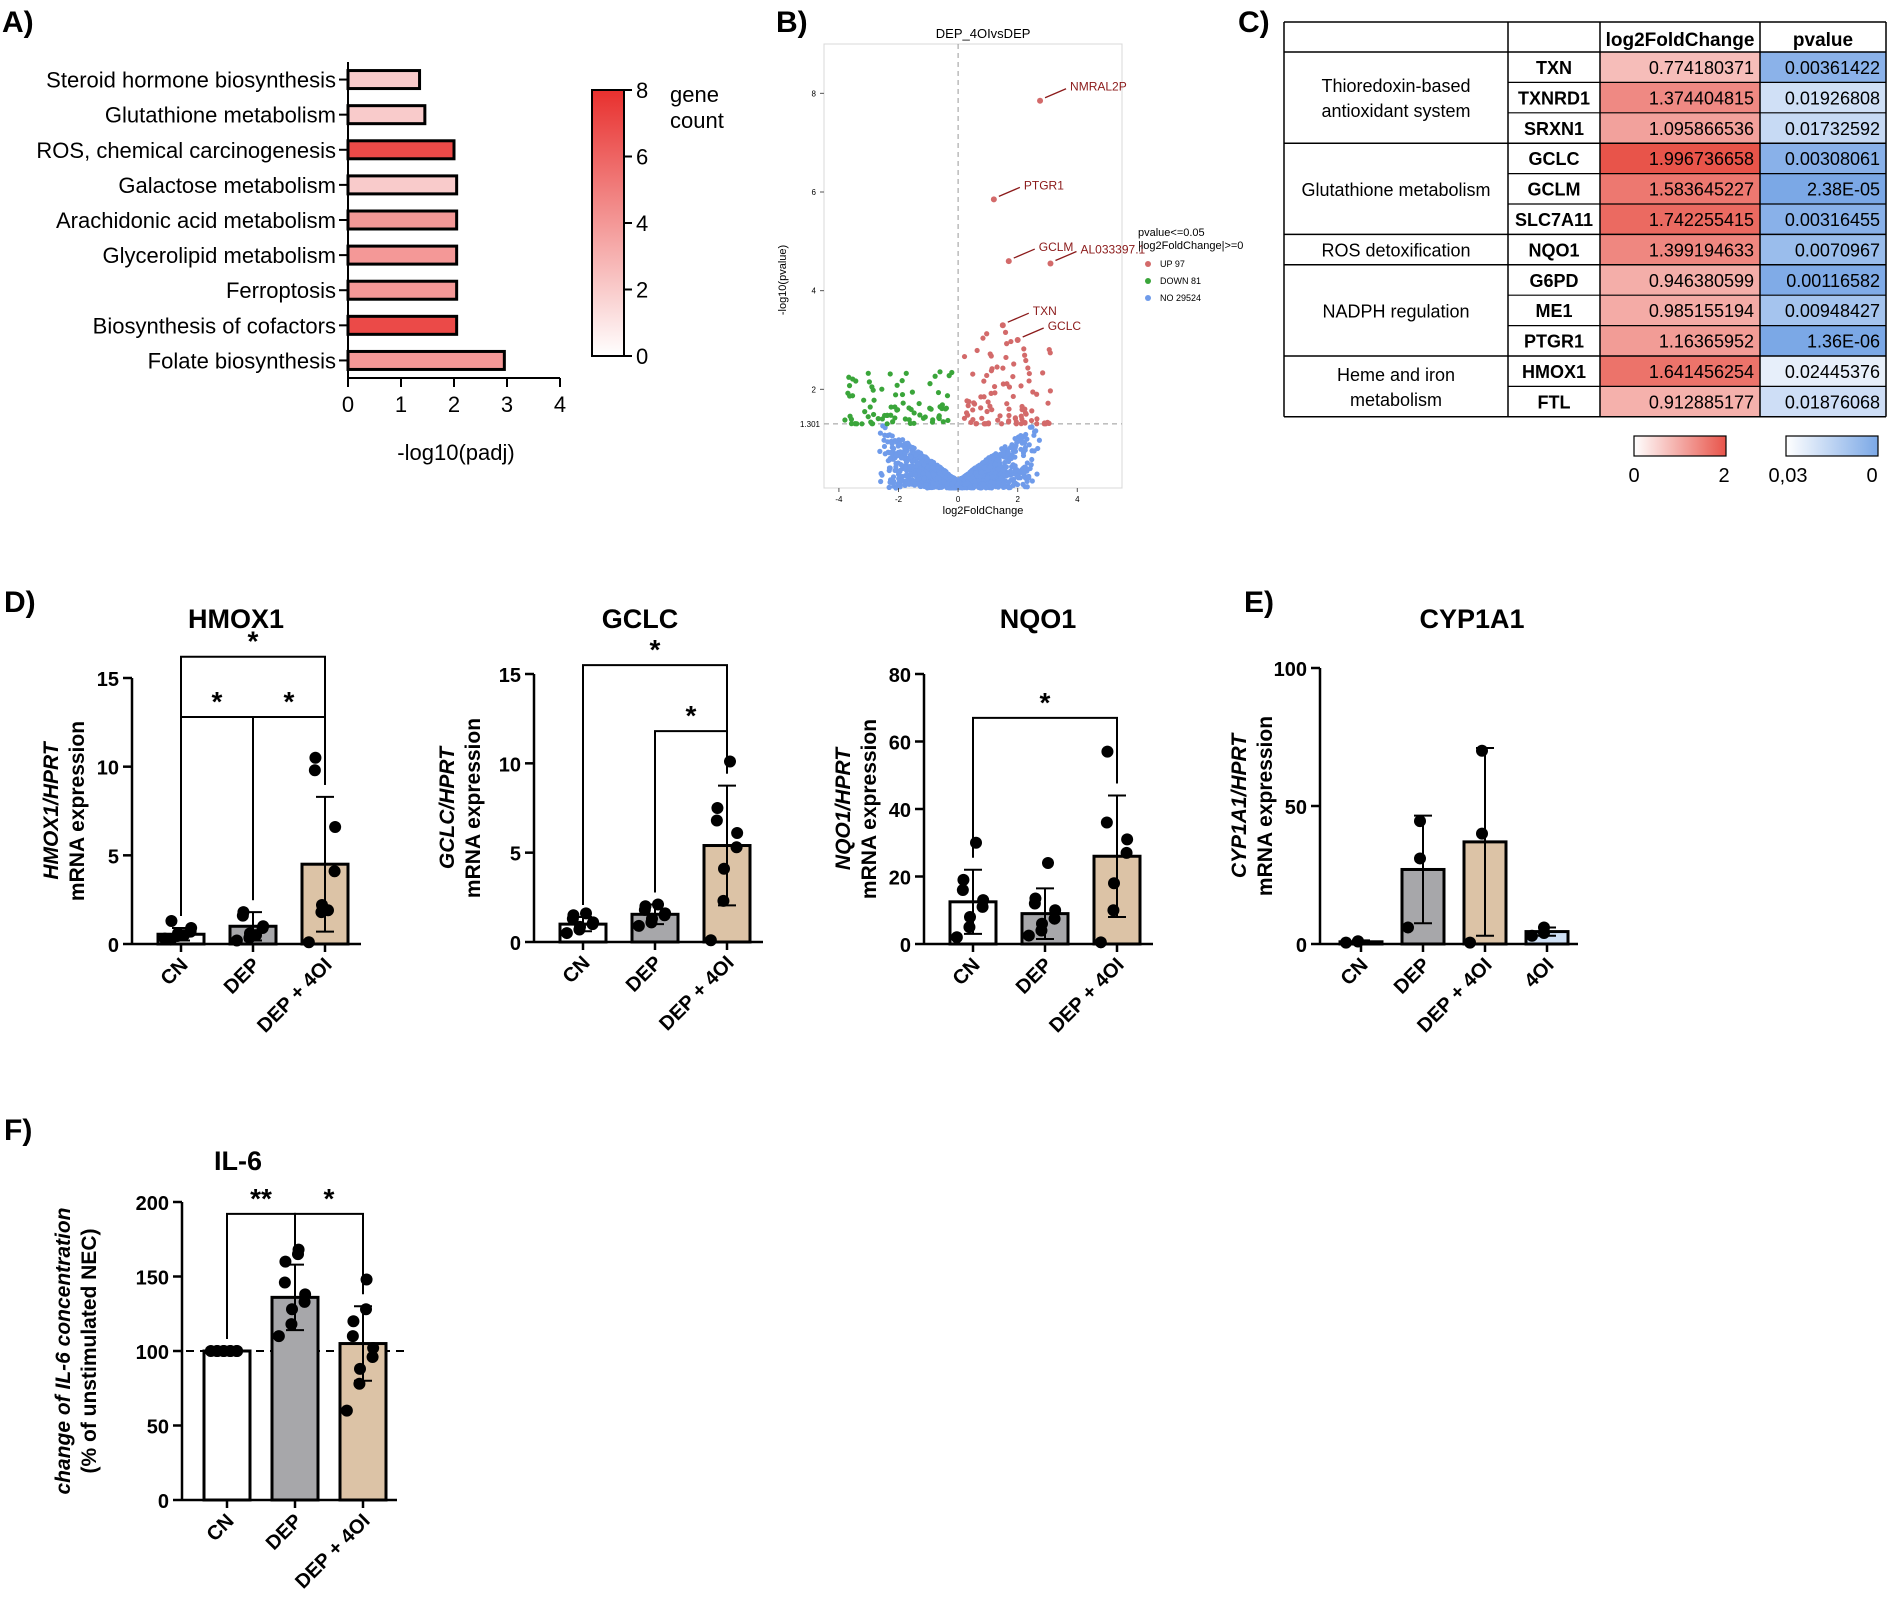  Describe the element at coordinates (1180, 298) in the screenshot. I see `legend-label: NO 29524` at that location.